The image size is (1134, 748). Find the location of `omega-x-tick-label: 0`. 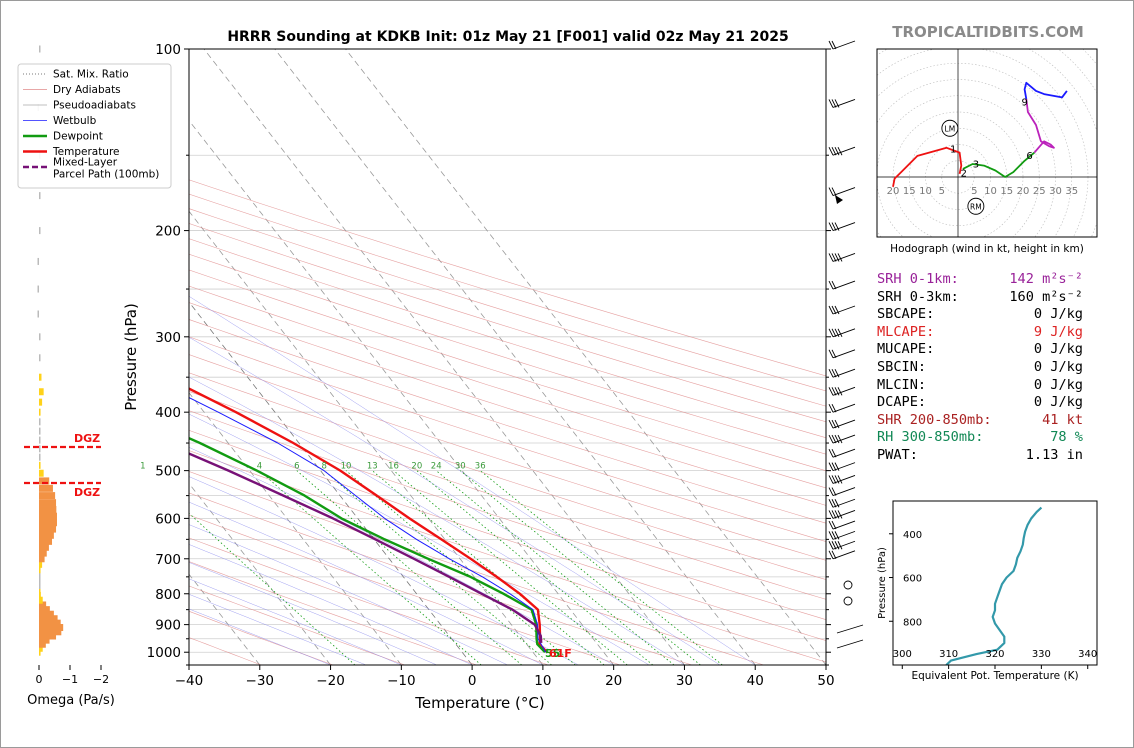

omega-x-tick-label: 0 is located at coordinates (39, 679).